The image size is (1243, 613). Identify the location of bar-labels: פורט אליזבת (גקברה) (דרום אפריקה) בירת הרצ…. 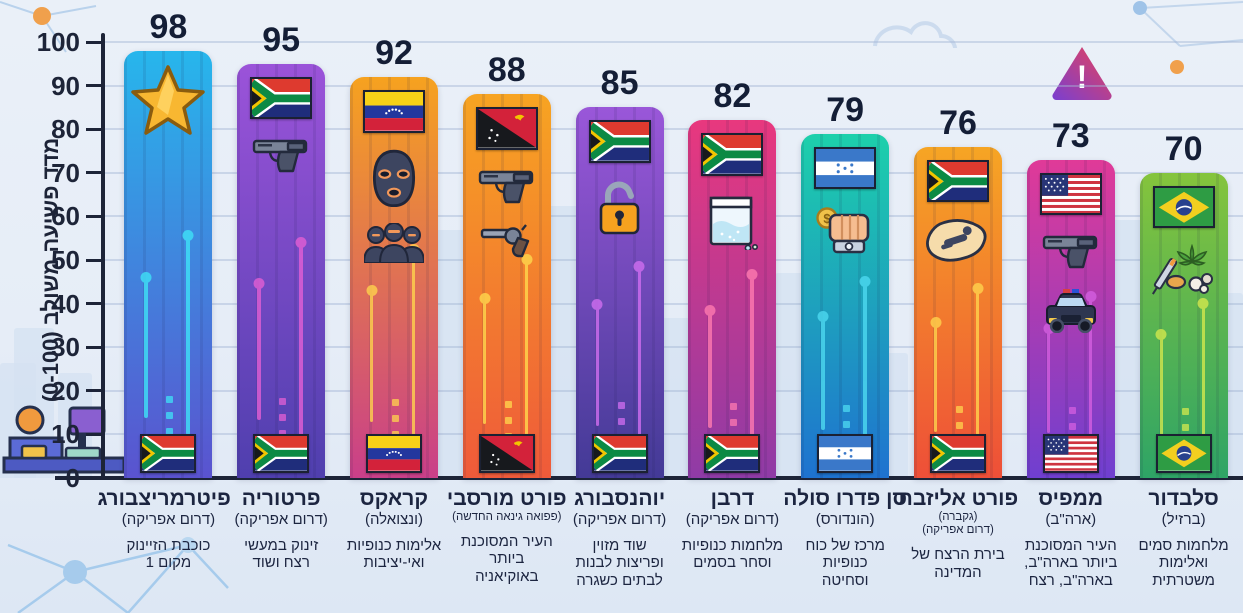
(958, 534).